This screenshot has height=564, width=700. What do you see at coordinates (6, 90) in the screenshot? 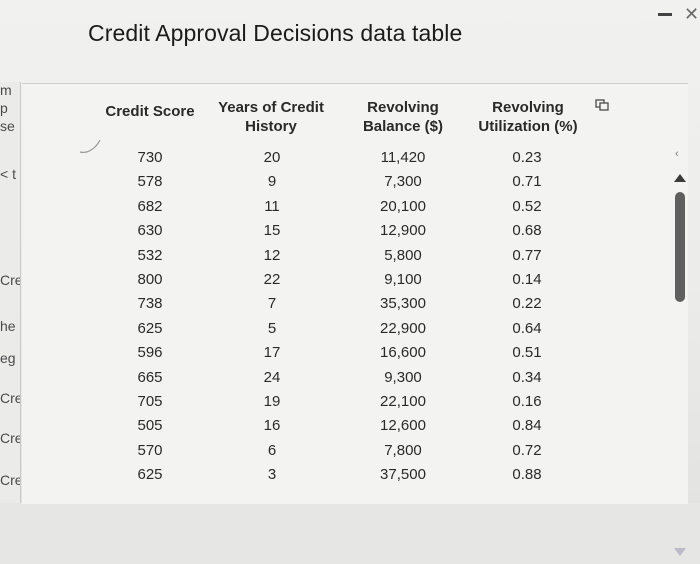
I see `background-text-fragment: m` at bounding box center [6, 90].